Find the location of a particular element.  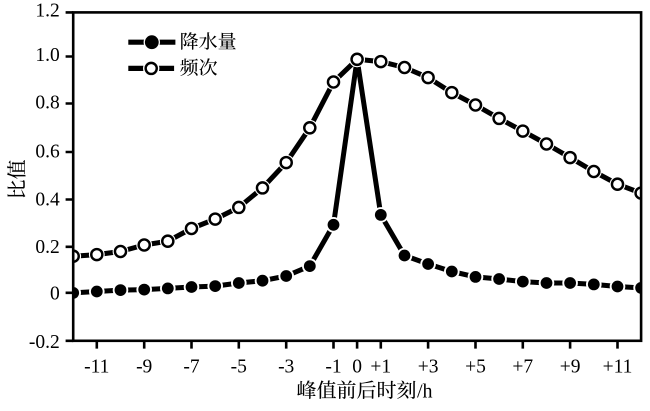

svg-text: +7 is located at coordinates (522, 367).